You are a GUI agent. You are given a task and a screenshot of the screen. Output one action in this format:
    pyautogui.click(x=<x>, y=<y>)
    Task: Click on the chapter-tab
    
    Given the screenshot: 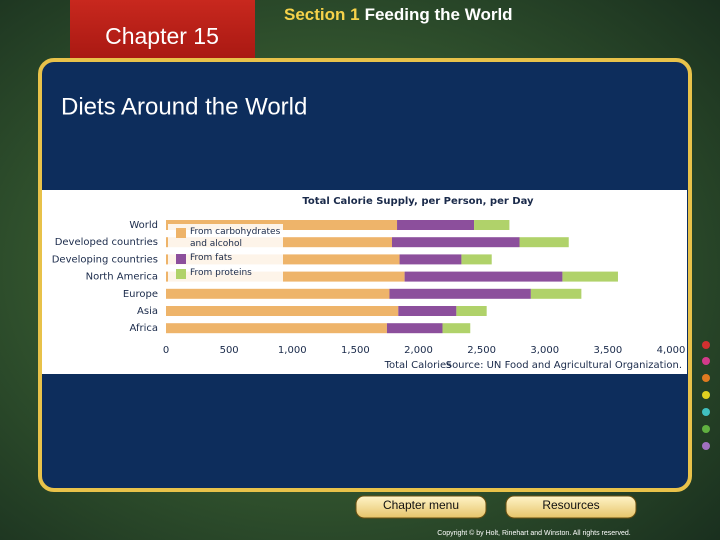 What is the action you would take?
    pyautogui.click(x=162, y=38)
    